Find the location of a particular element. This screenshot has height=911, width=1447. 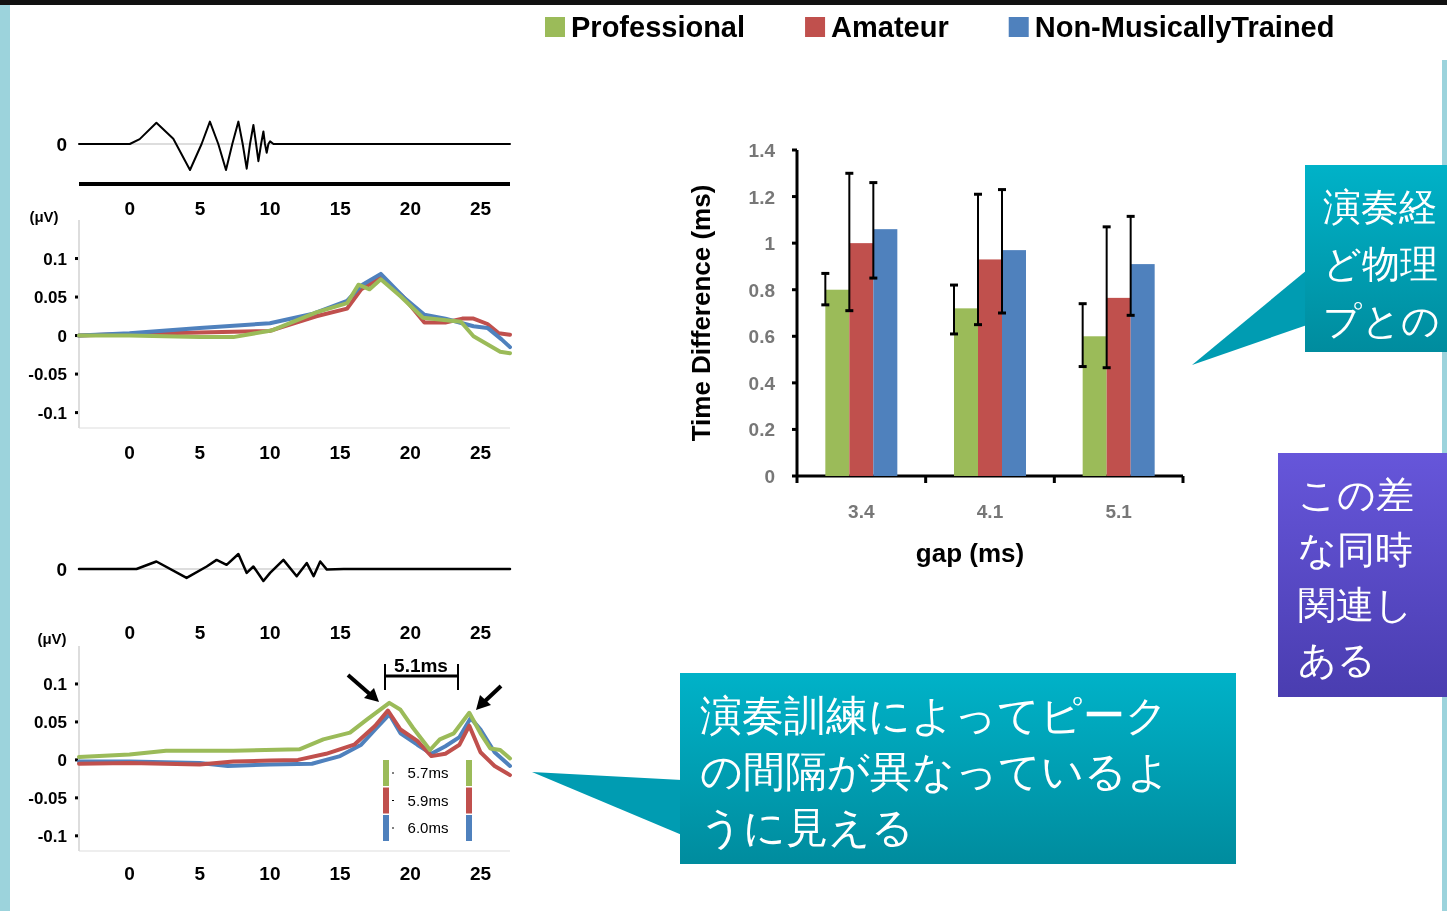

y-tick-label: 0.2 is located at coordinates (761, 430).